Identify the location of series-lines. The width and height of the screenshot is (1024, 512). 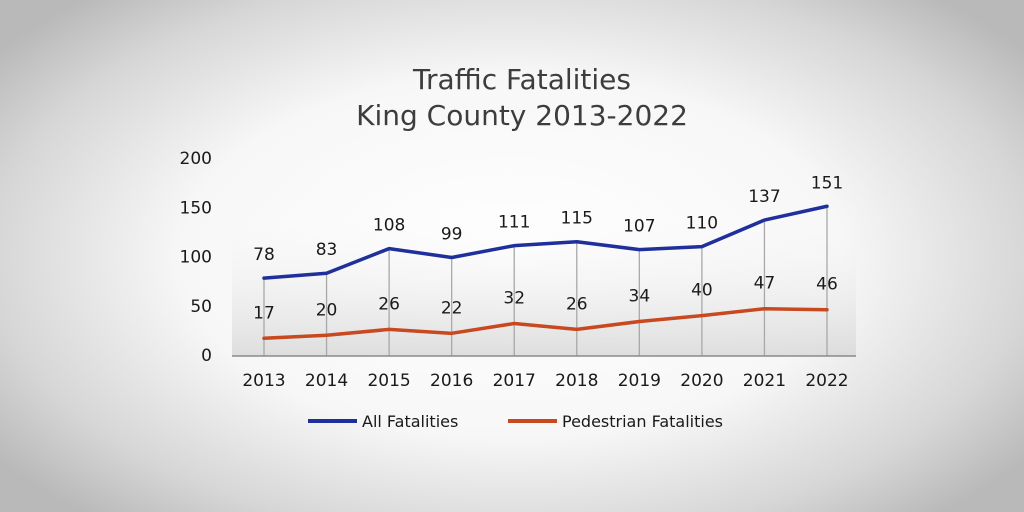
(545, 272).